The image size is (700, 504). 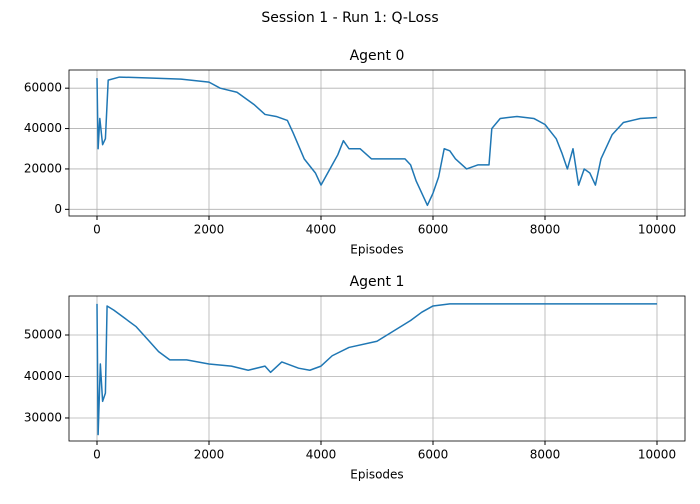 I want to click on axes-title: Agent 1, so click(x=377, y=282).